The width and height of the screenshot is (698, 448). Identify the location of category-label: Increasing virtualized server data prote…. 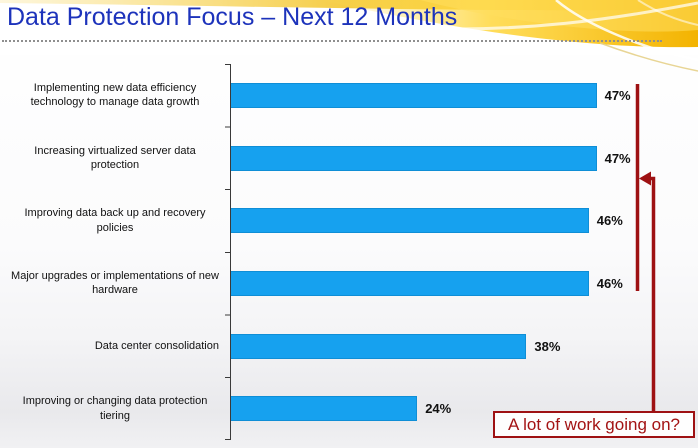
(115, 157).